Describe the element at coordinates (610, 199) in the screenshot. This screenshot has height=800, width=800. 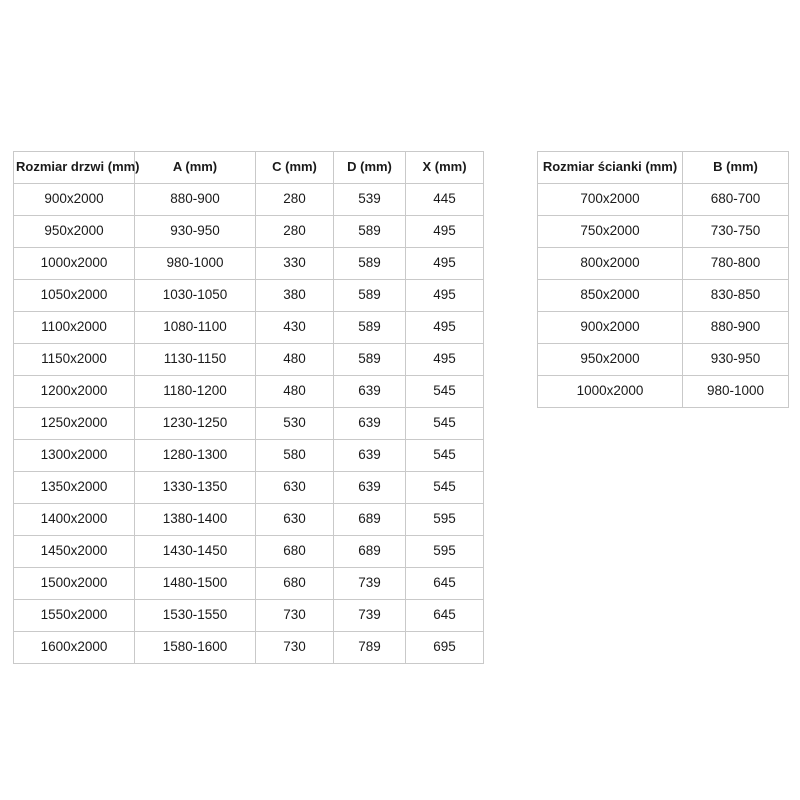
I see `cell-wall-size: 700x2000` at that location.